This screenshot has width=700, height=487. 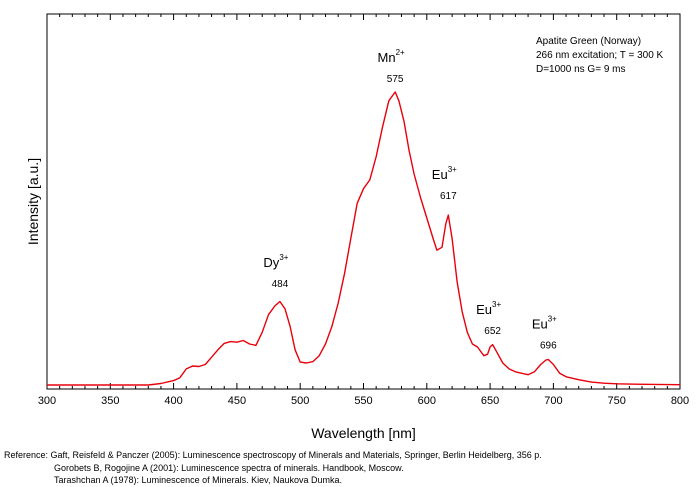 What do you see at coordinates (387, 57) in the screenshot?
I see `ion-symbol: Mn` at bounding box center [387, 57].